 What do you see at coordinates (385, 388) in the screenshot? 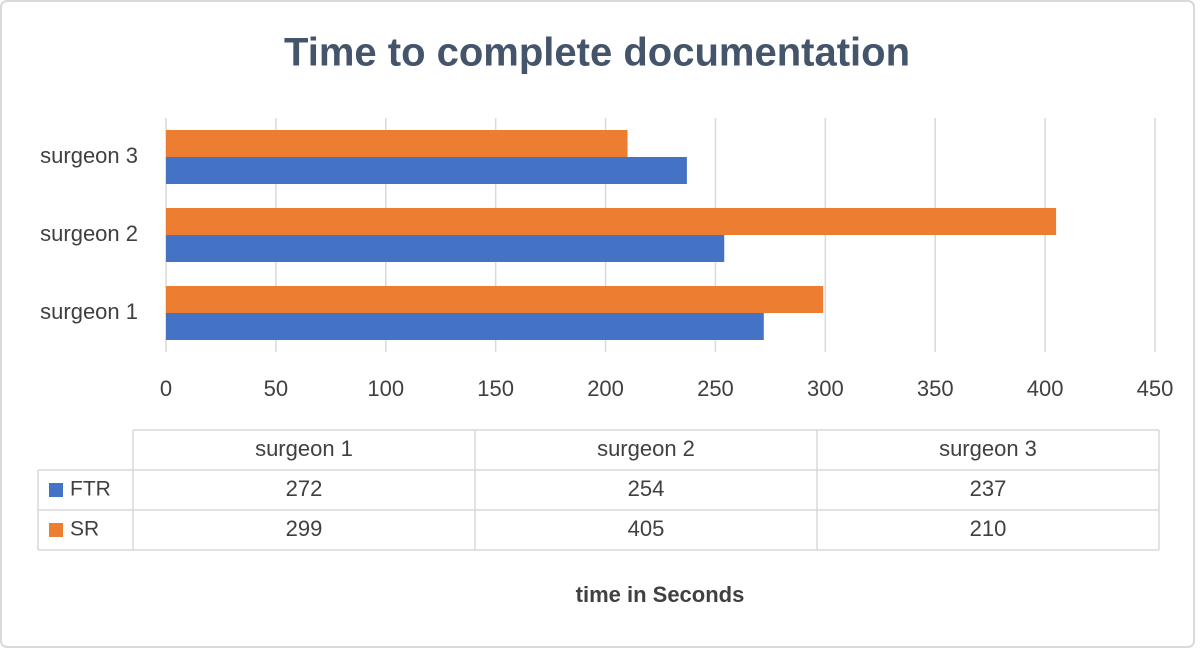
I see `x-tick-label: 100` at bounding box center [385, 388].